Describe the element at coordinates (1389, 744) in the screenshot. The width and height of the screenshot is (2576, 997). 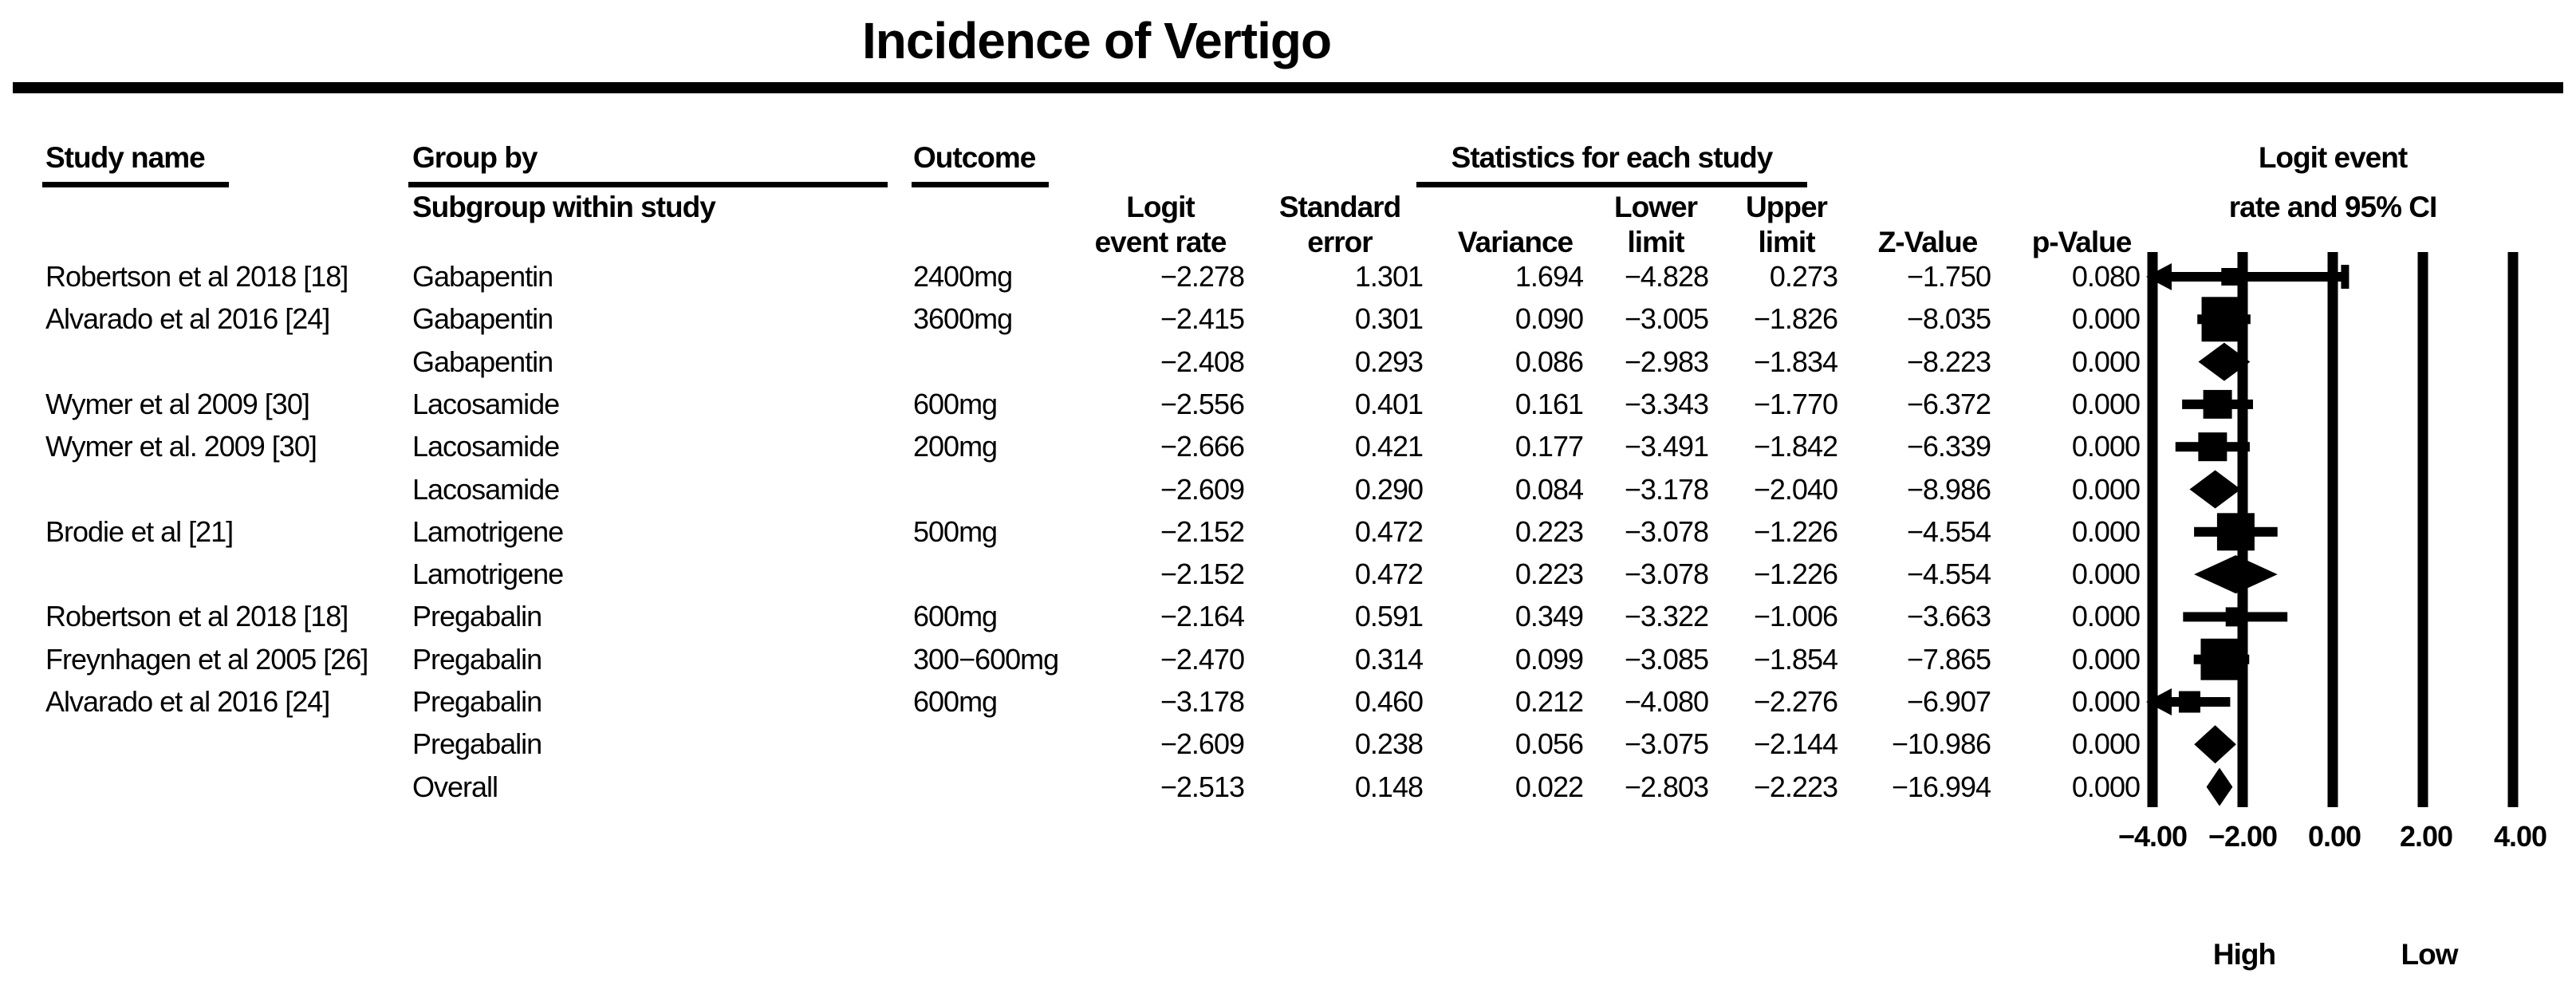
I see `cell-standard-error: 0.238` at that location.